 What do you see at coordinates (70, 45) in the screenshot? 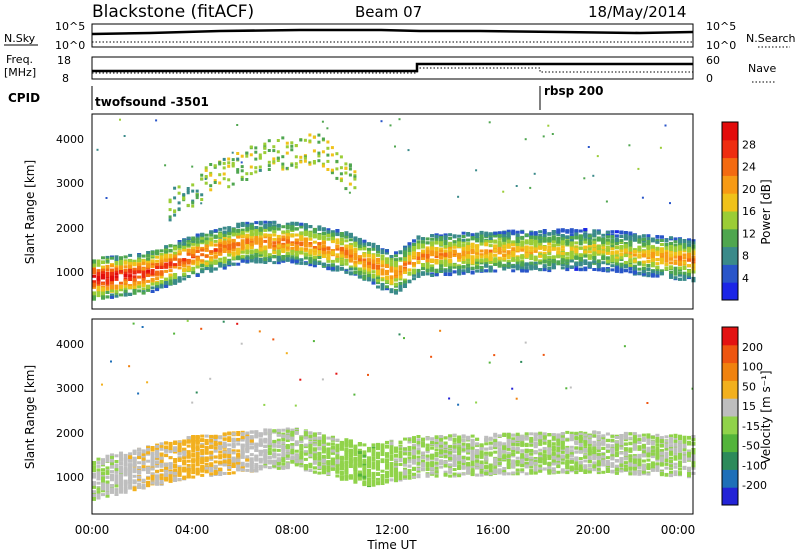
I see `nsky-tick-bottom: 10^0` at bounding box center [70, 45].